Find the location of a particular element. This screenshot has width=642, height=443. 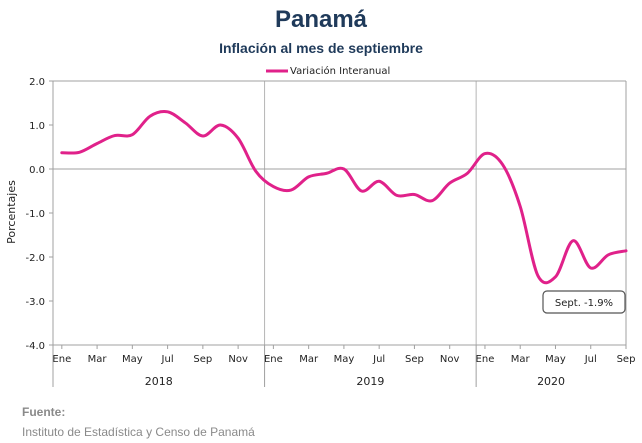

annotation-callout: Sept. -1.9% is located at coordinates (584, 302).